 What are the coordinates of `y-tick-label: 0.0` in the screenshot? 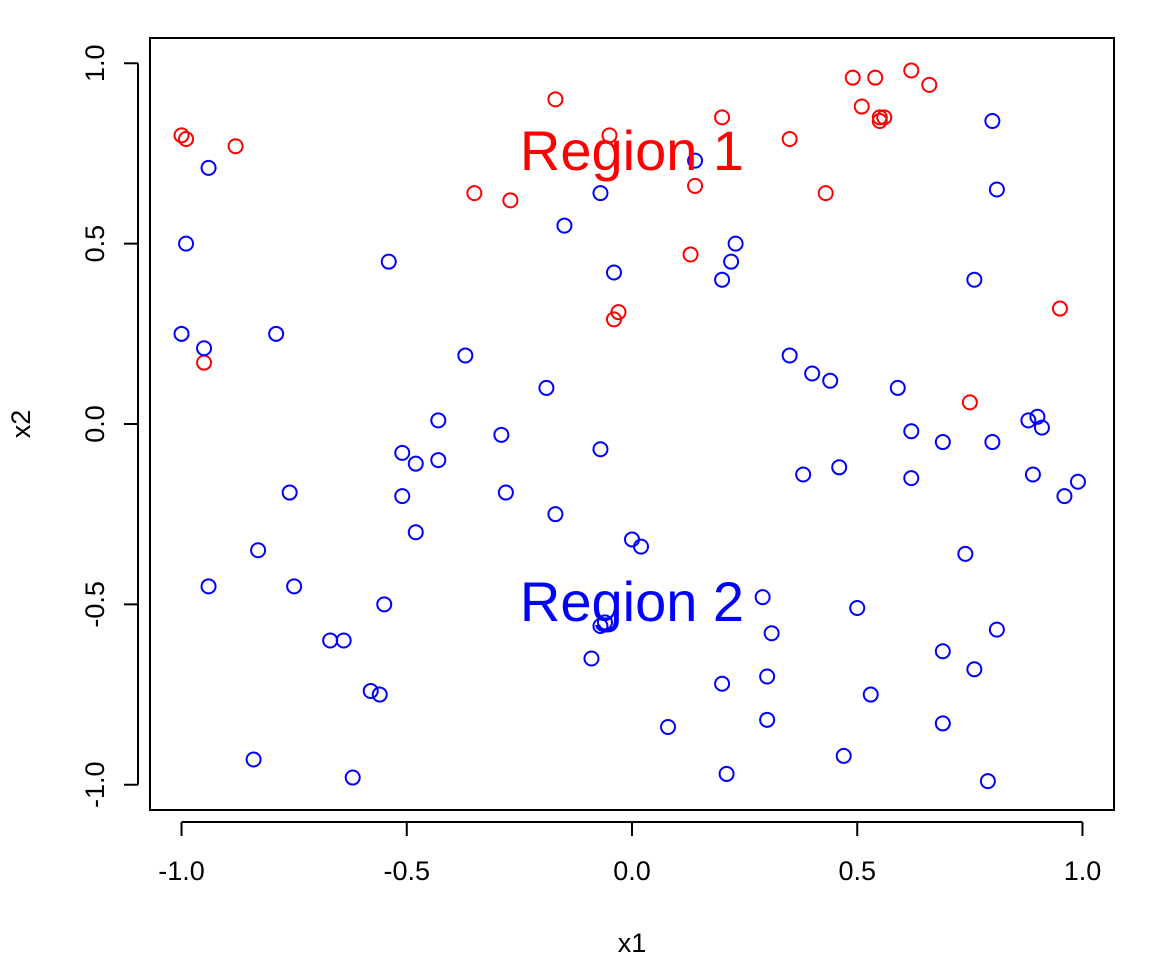 It's located at (95, 424).